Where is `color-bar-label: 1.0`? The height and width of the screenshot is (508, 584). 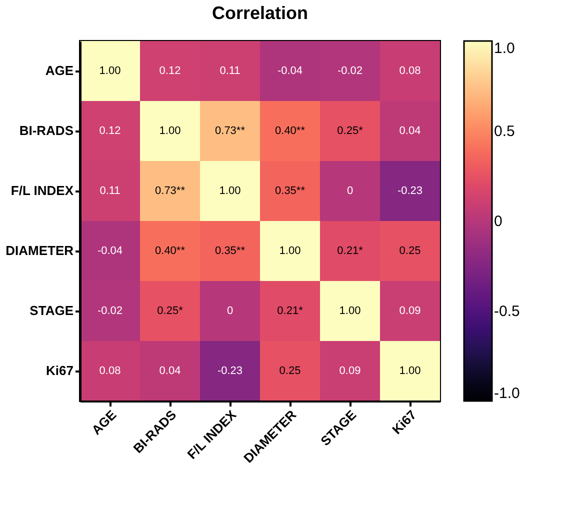 color-bar-label: 1.0 is located at coordinates (504, 48).